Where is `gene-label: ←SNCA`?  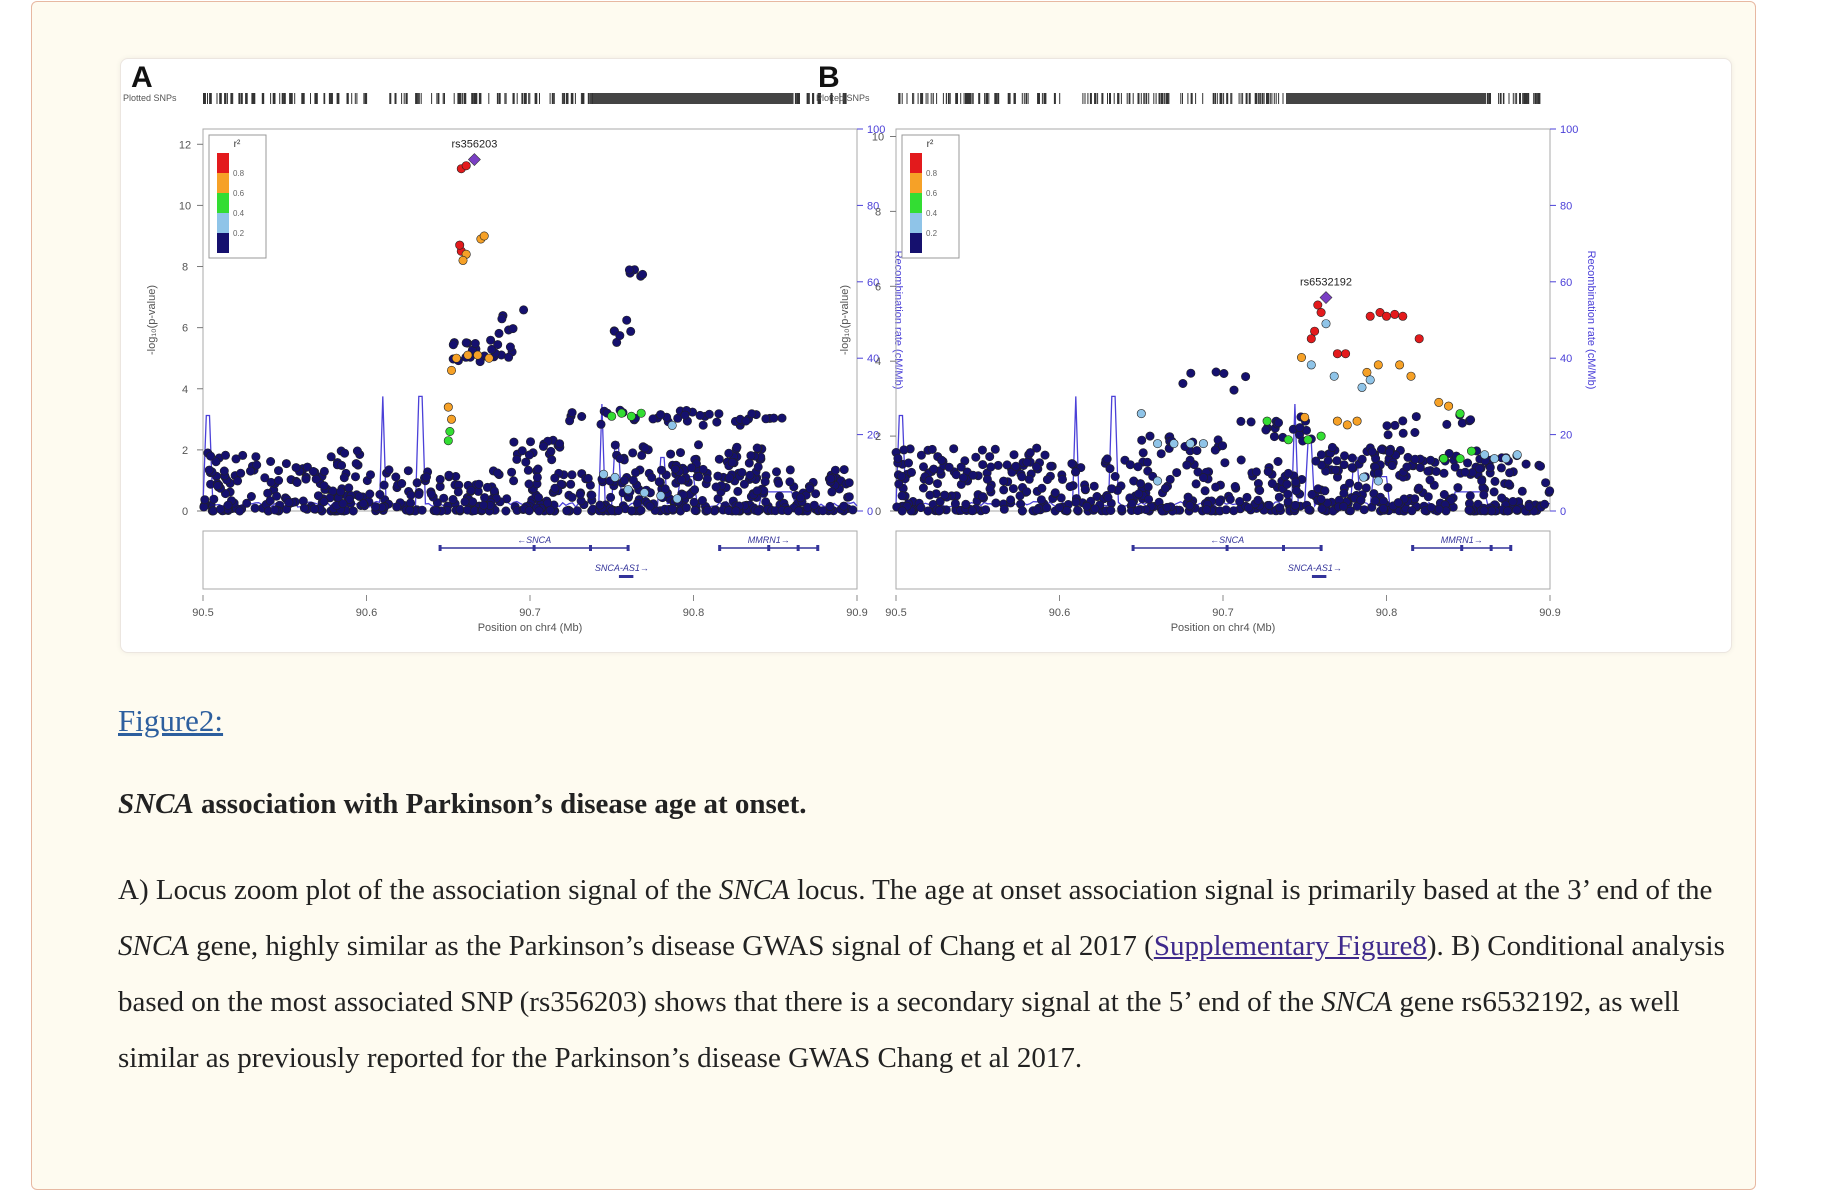 gene-label: ←SNCA is located at coordinates (534, 540).